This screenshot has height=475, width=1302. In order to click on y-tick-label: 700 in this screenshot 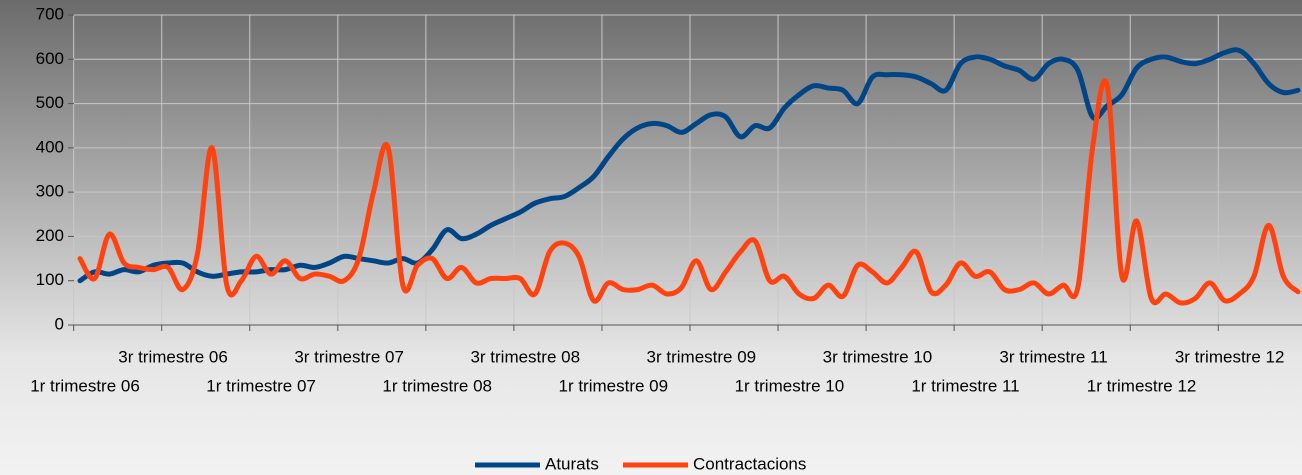, I will do `click(50, 13)`.